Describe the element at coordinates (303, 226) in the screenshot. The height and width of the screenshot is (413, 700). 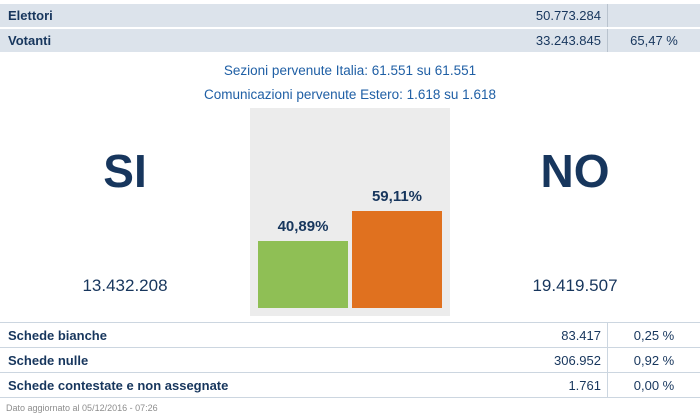
I see `si-bar-percent-label: 40,89%` at that location.